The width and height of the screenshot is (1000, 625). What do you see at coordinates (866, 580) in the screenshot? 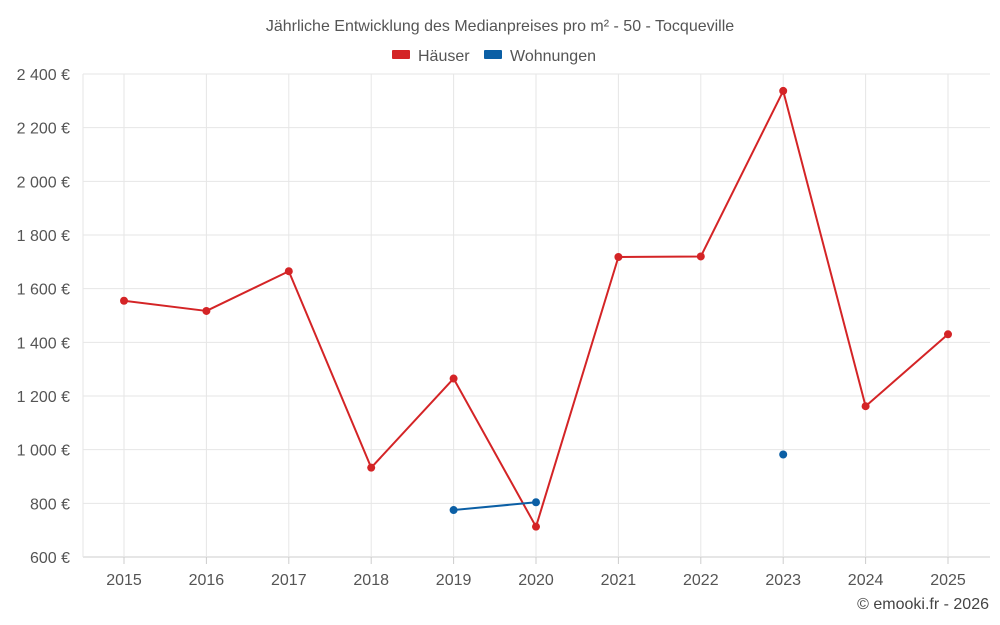
I see `x-tick-label: 2024` at bounding box center [866, 580].